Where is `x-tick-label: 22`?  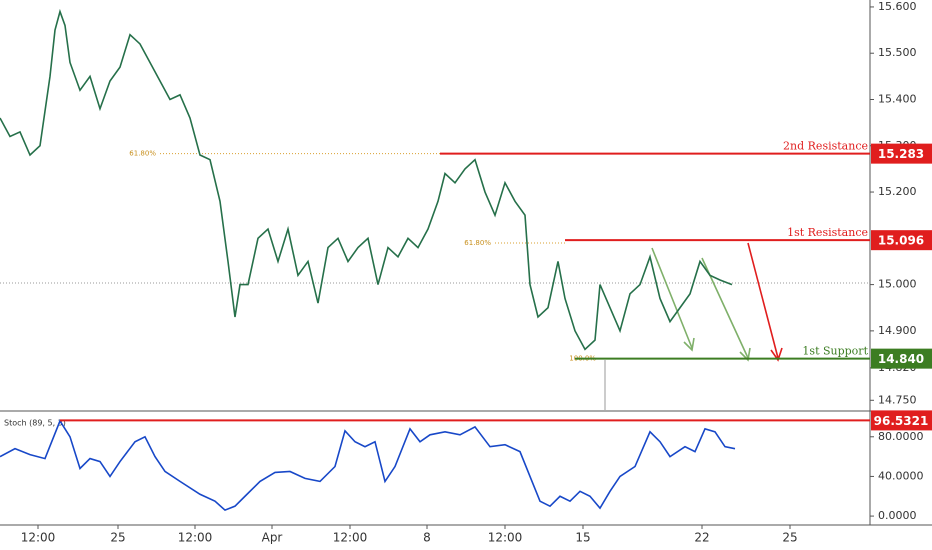 x-tick-label: 22 is located at coordinates (701, 538).